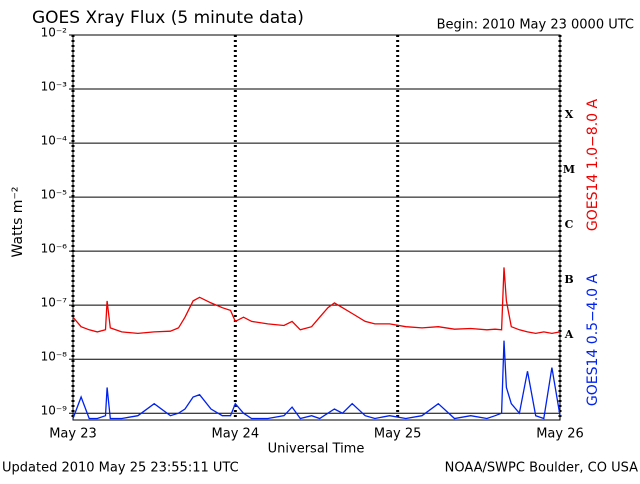  I want to click on flare-class-label: C, so click(569, 224).